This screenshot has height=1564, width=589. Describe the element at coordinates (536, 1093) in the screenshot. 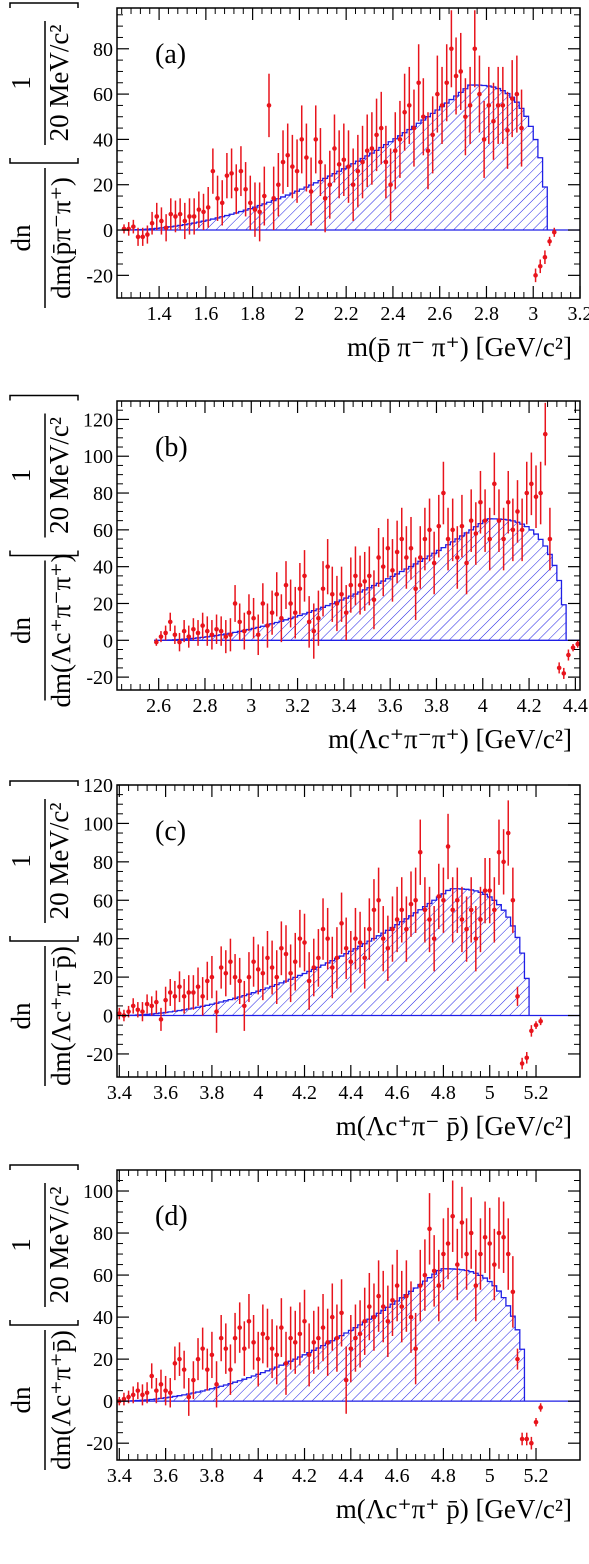

I see `x-tick-label: 5.2` at that location.